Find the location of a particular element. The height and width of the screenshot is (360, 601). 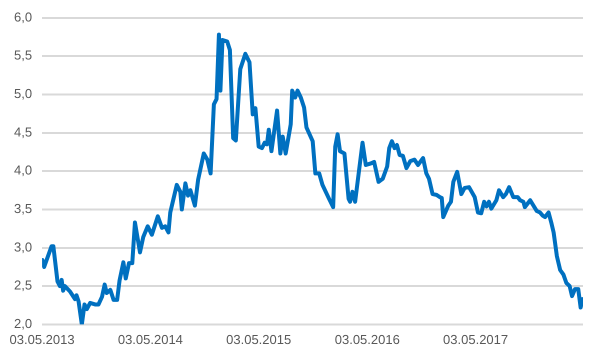

y-tick-label: 4,0 is located at coordinates (23, 170).